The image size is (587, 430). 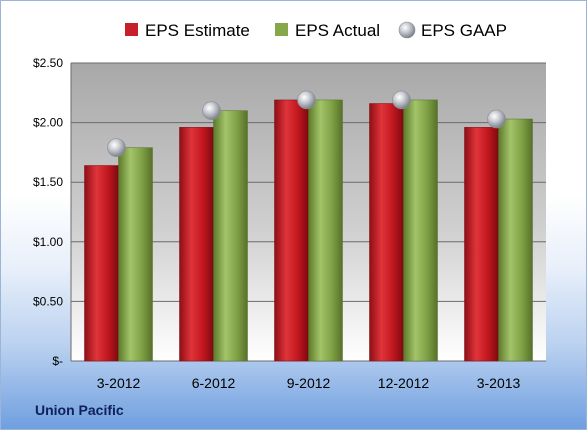 I want to click on legend-actual-swatch, so click(x=281, y=29).